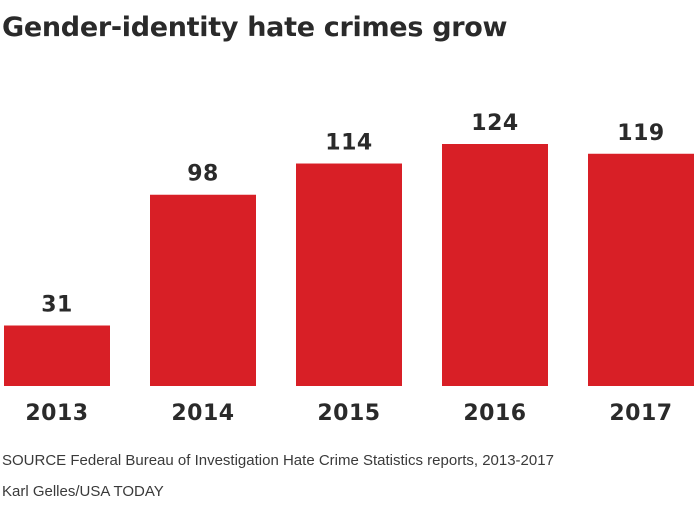  Describe the element at coordinates (203, 290) in the screenshot. I see `bar-2014` at that location.